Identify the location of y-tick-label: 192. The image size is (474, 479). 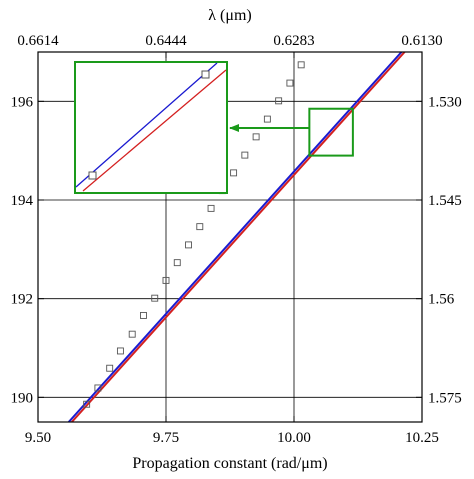
(22, 300).